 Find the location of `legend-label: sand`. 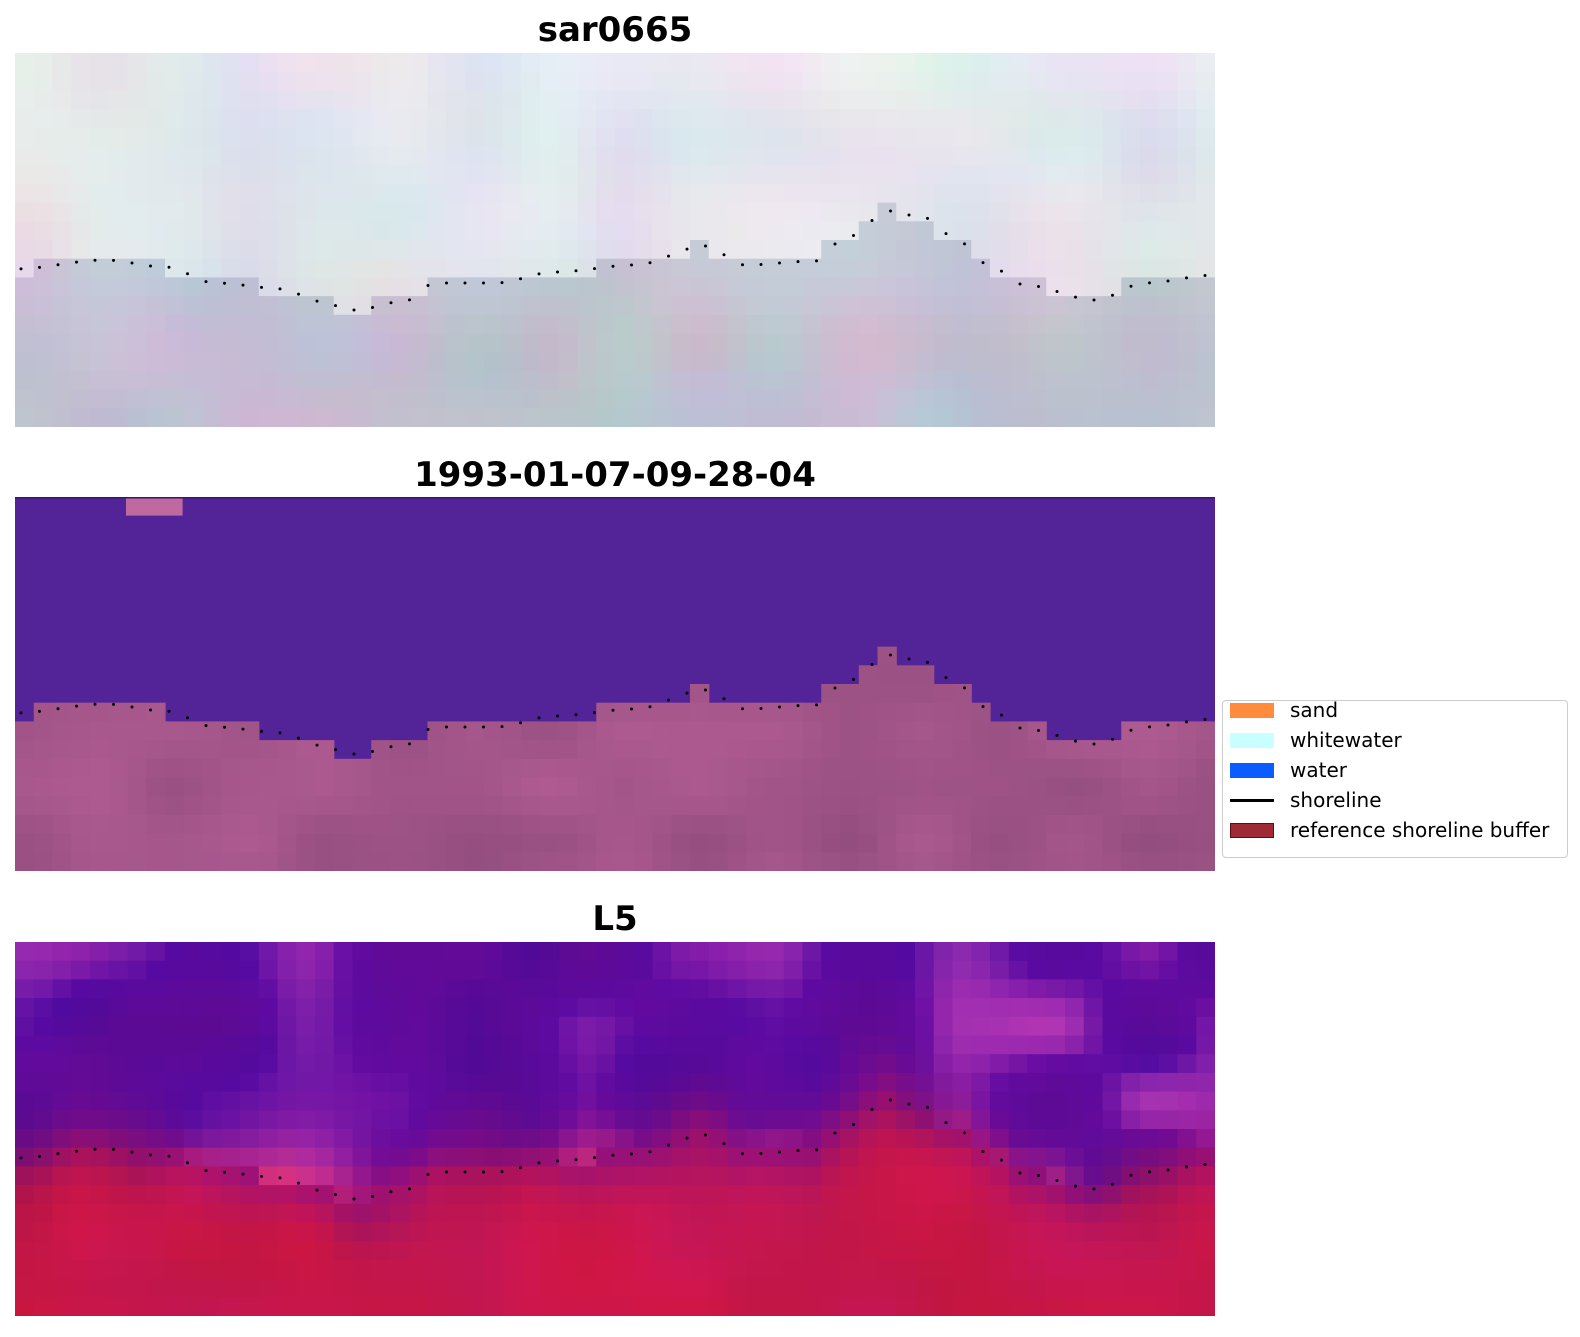

legend-label: sand is located at coordinates (1314, 710).